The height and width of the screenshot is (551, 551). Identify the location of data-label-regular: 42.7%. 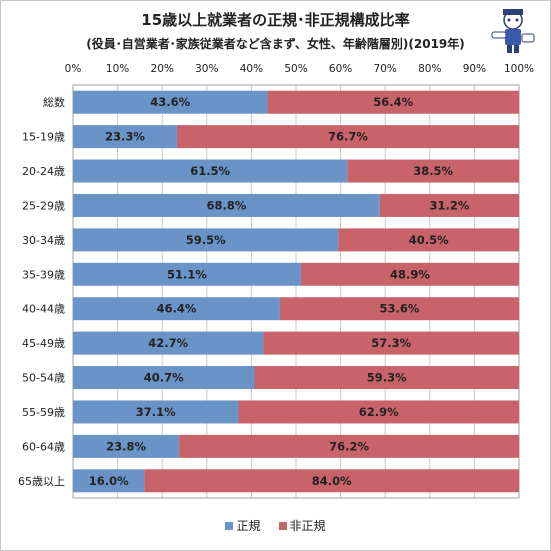
(168, 343).